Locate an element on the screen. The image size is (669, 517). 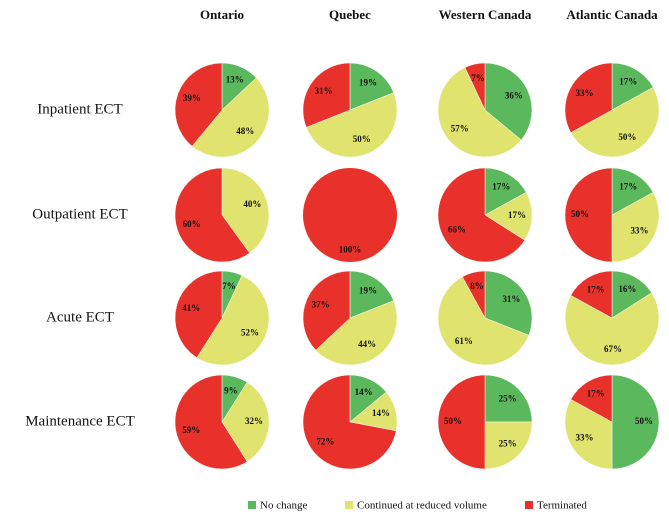
legend-label: Terminated is located at coordinates (562, 506).